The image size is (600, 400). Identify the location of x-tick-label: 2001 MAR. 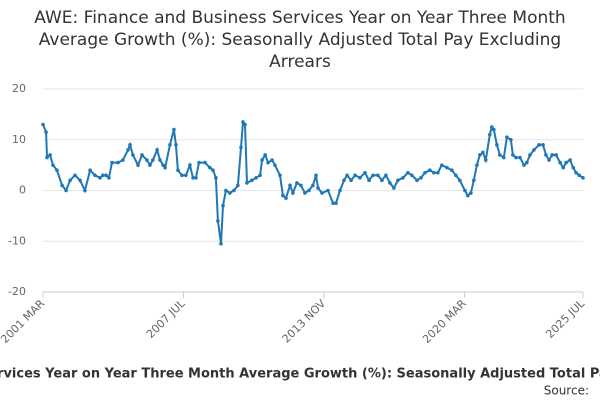
(23, 321).